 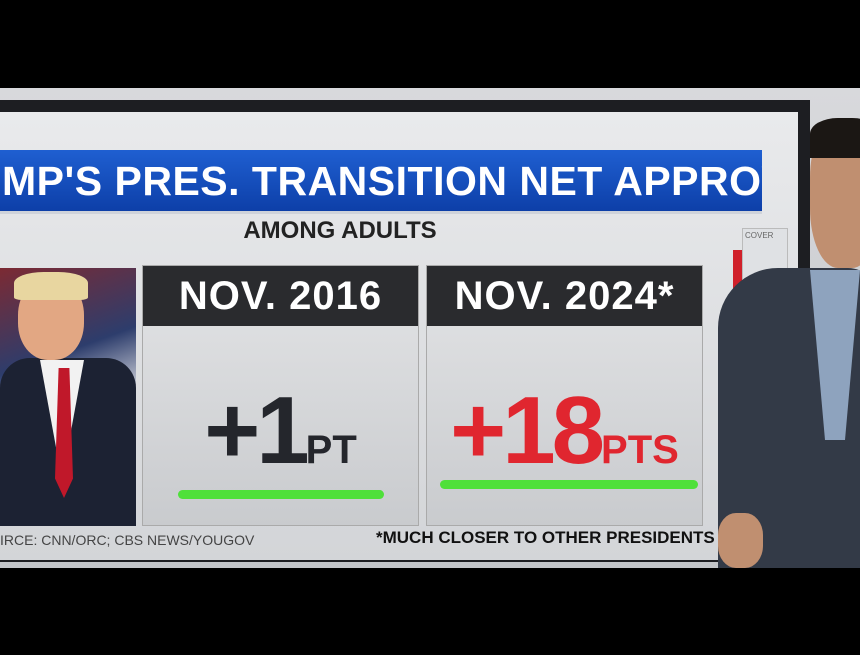 I want to click on presenter, so click(x=789, y=343).